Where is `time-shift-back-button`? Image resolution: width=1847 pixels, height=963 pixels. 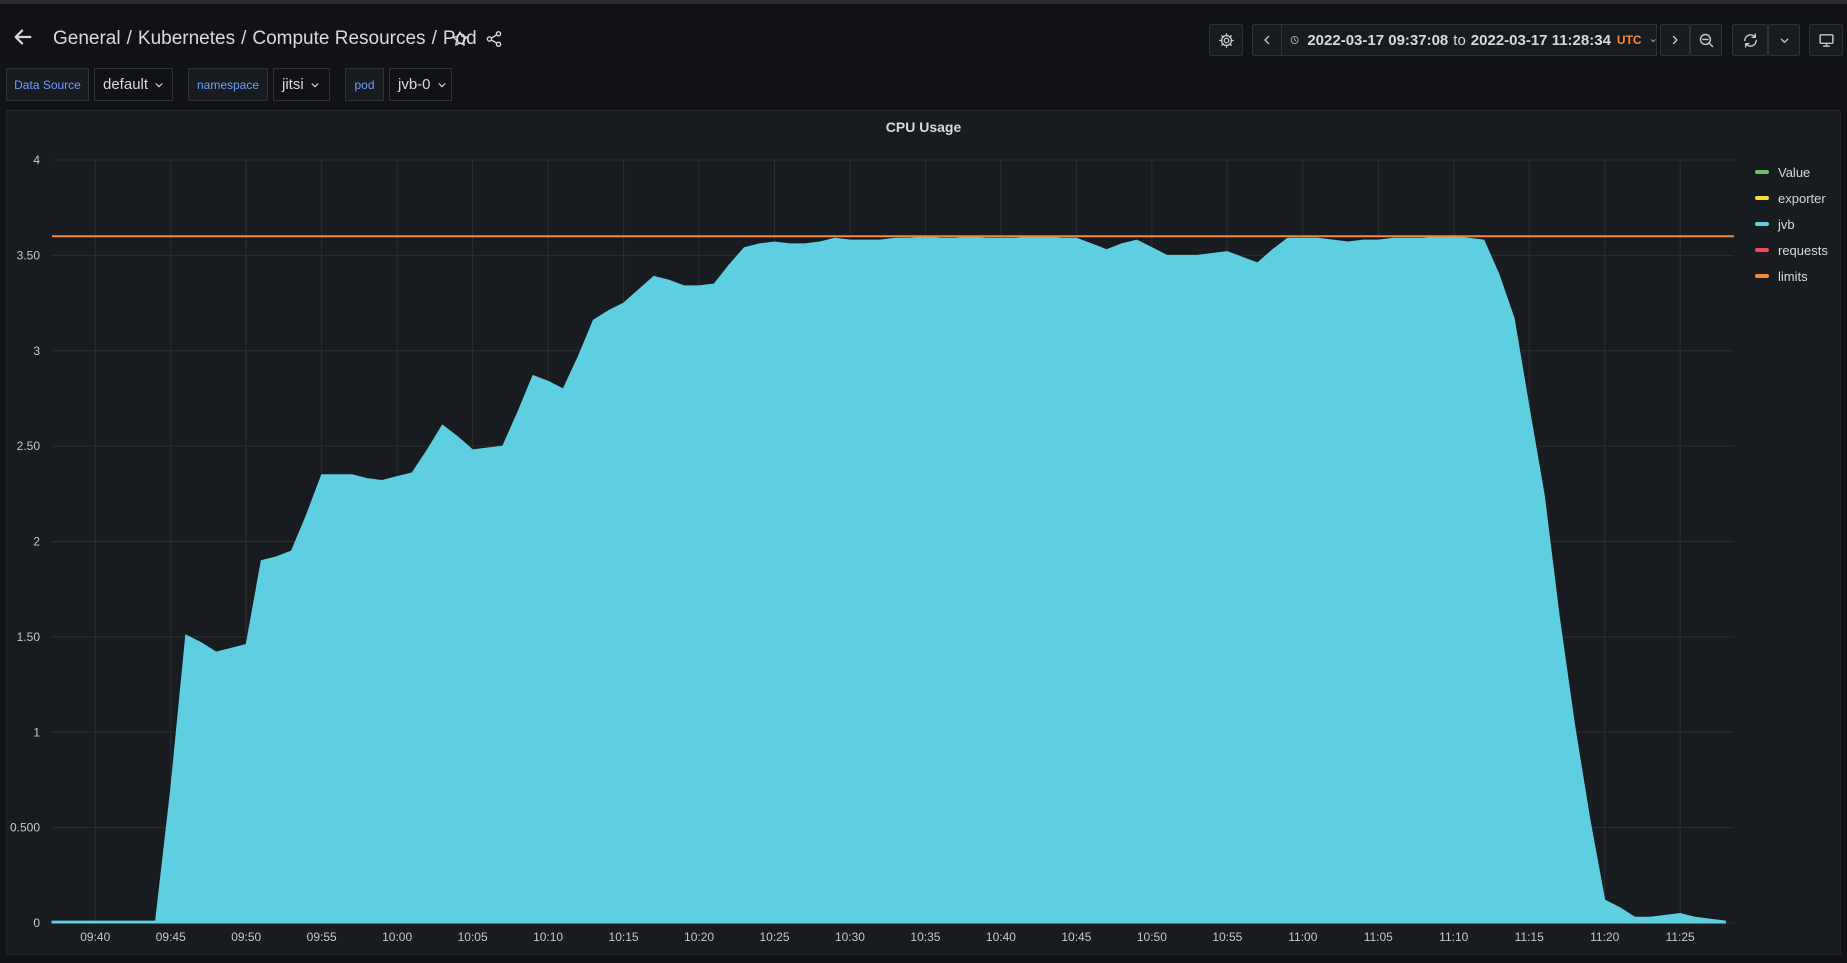 time-shift-back-button is located at coordinates (1267, 40).